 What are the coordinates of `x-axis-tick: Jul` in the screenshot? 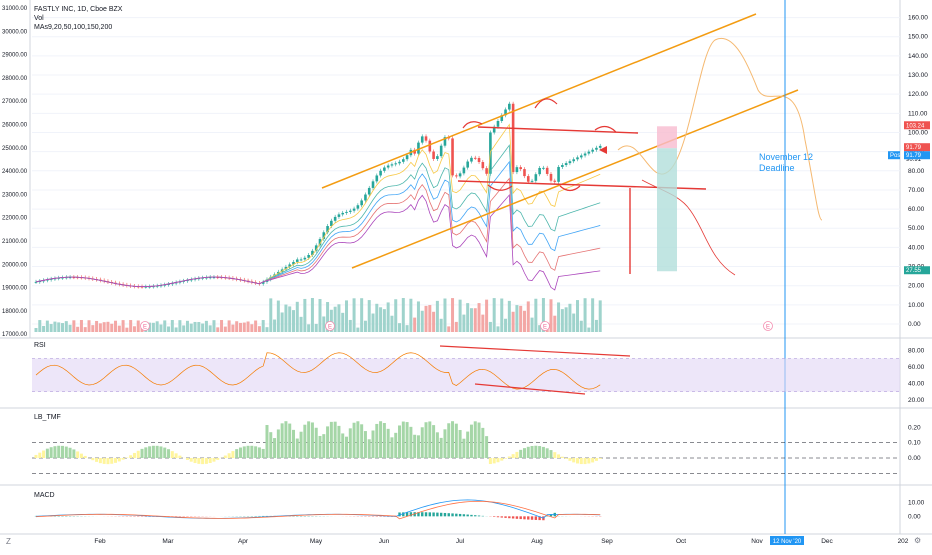 It's located at (460, 541).